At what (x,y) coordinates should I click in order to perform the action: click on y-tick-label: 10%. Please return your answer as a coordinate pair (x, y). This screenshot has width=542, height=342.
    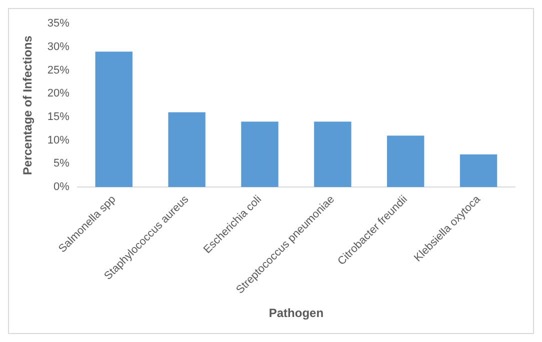
    Looking at the image, I should click on (58, 140).